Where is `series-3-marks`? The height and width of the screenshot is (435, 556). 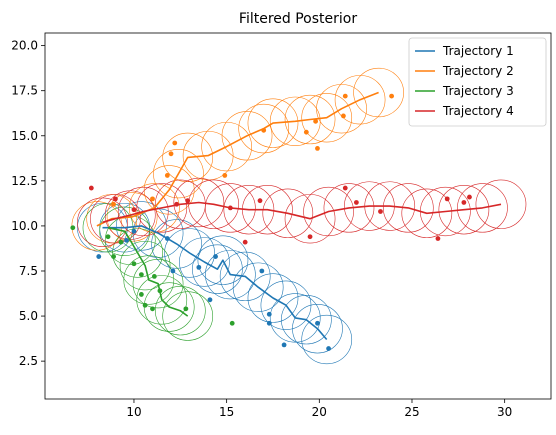
series-3-marks is located at coordinates (152, 275).